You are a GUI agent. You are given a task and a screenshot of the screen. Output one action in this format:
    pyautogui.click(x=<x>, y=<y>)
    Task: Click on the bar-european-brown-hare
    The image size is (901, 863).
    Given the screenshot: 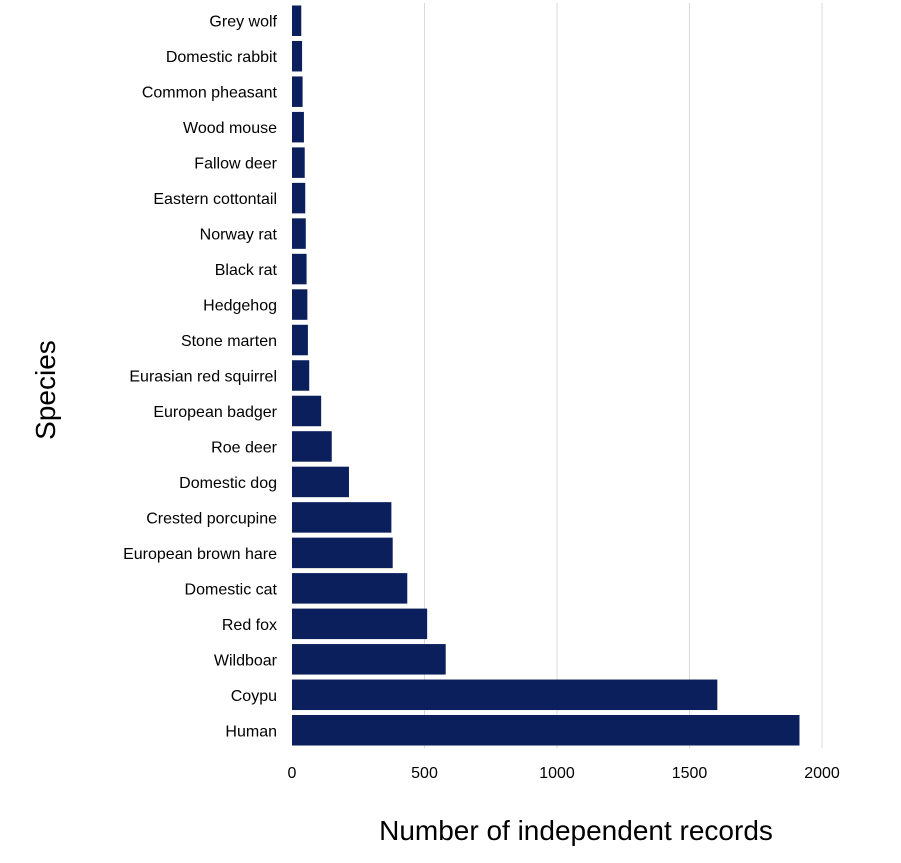 What is the action you would take?
    pyautogui.click(x=342, y=553)
    